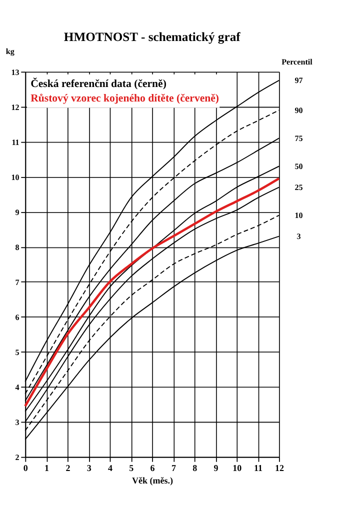 The width and height of the screenshot is (351, 520). What do you see at coordinates (259, 467) in the screenshot?
I see `x-tick-label: 11` at bounding box center [259, 467].